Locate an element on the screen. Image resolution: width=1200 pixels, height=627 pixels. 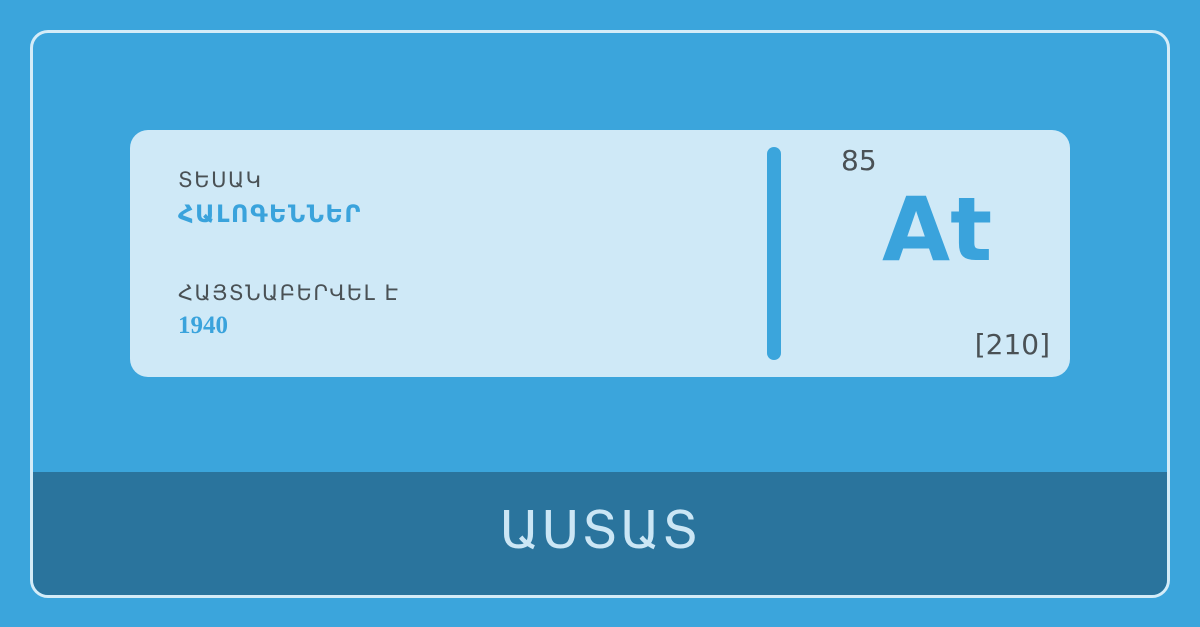
type-label: ՏԵՍԱԿ is located at coordinates (220, 180).